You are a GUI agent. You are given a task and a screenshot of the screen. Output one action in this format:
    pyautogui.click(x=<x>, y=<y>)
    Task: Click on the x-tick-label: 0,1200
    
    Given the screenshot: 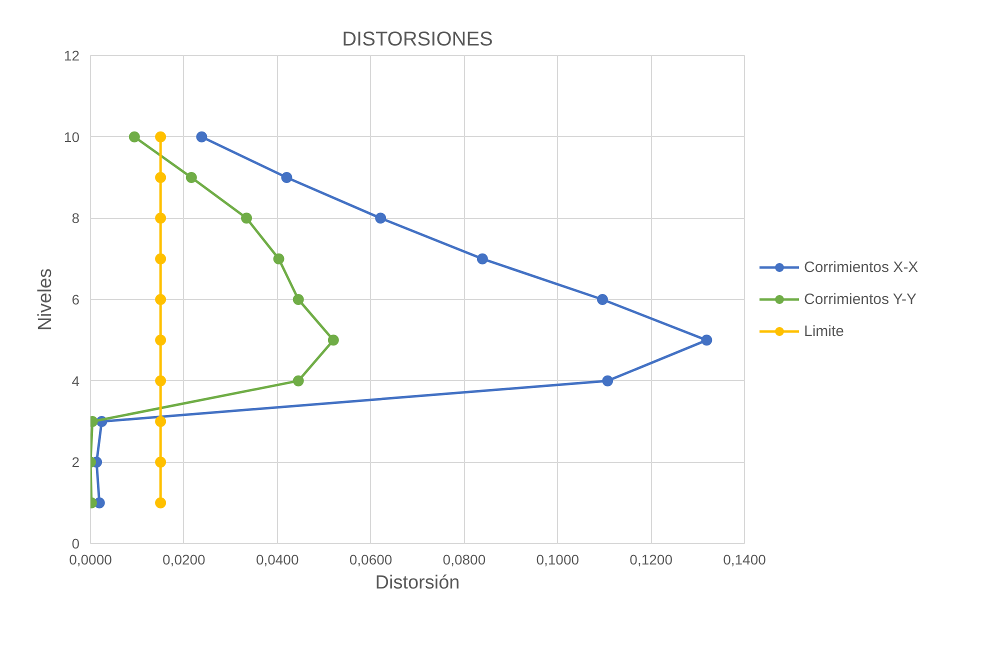 What is the action you would take?
    pyautogui.click(x=651, y=560)
    